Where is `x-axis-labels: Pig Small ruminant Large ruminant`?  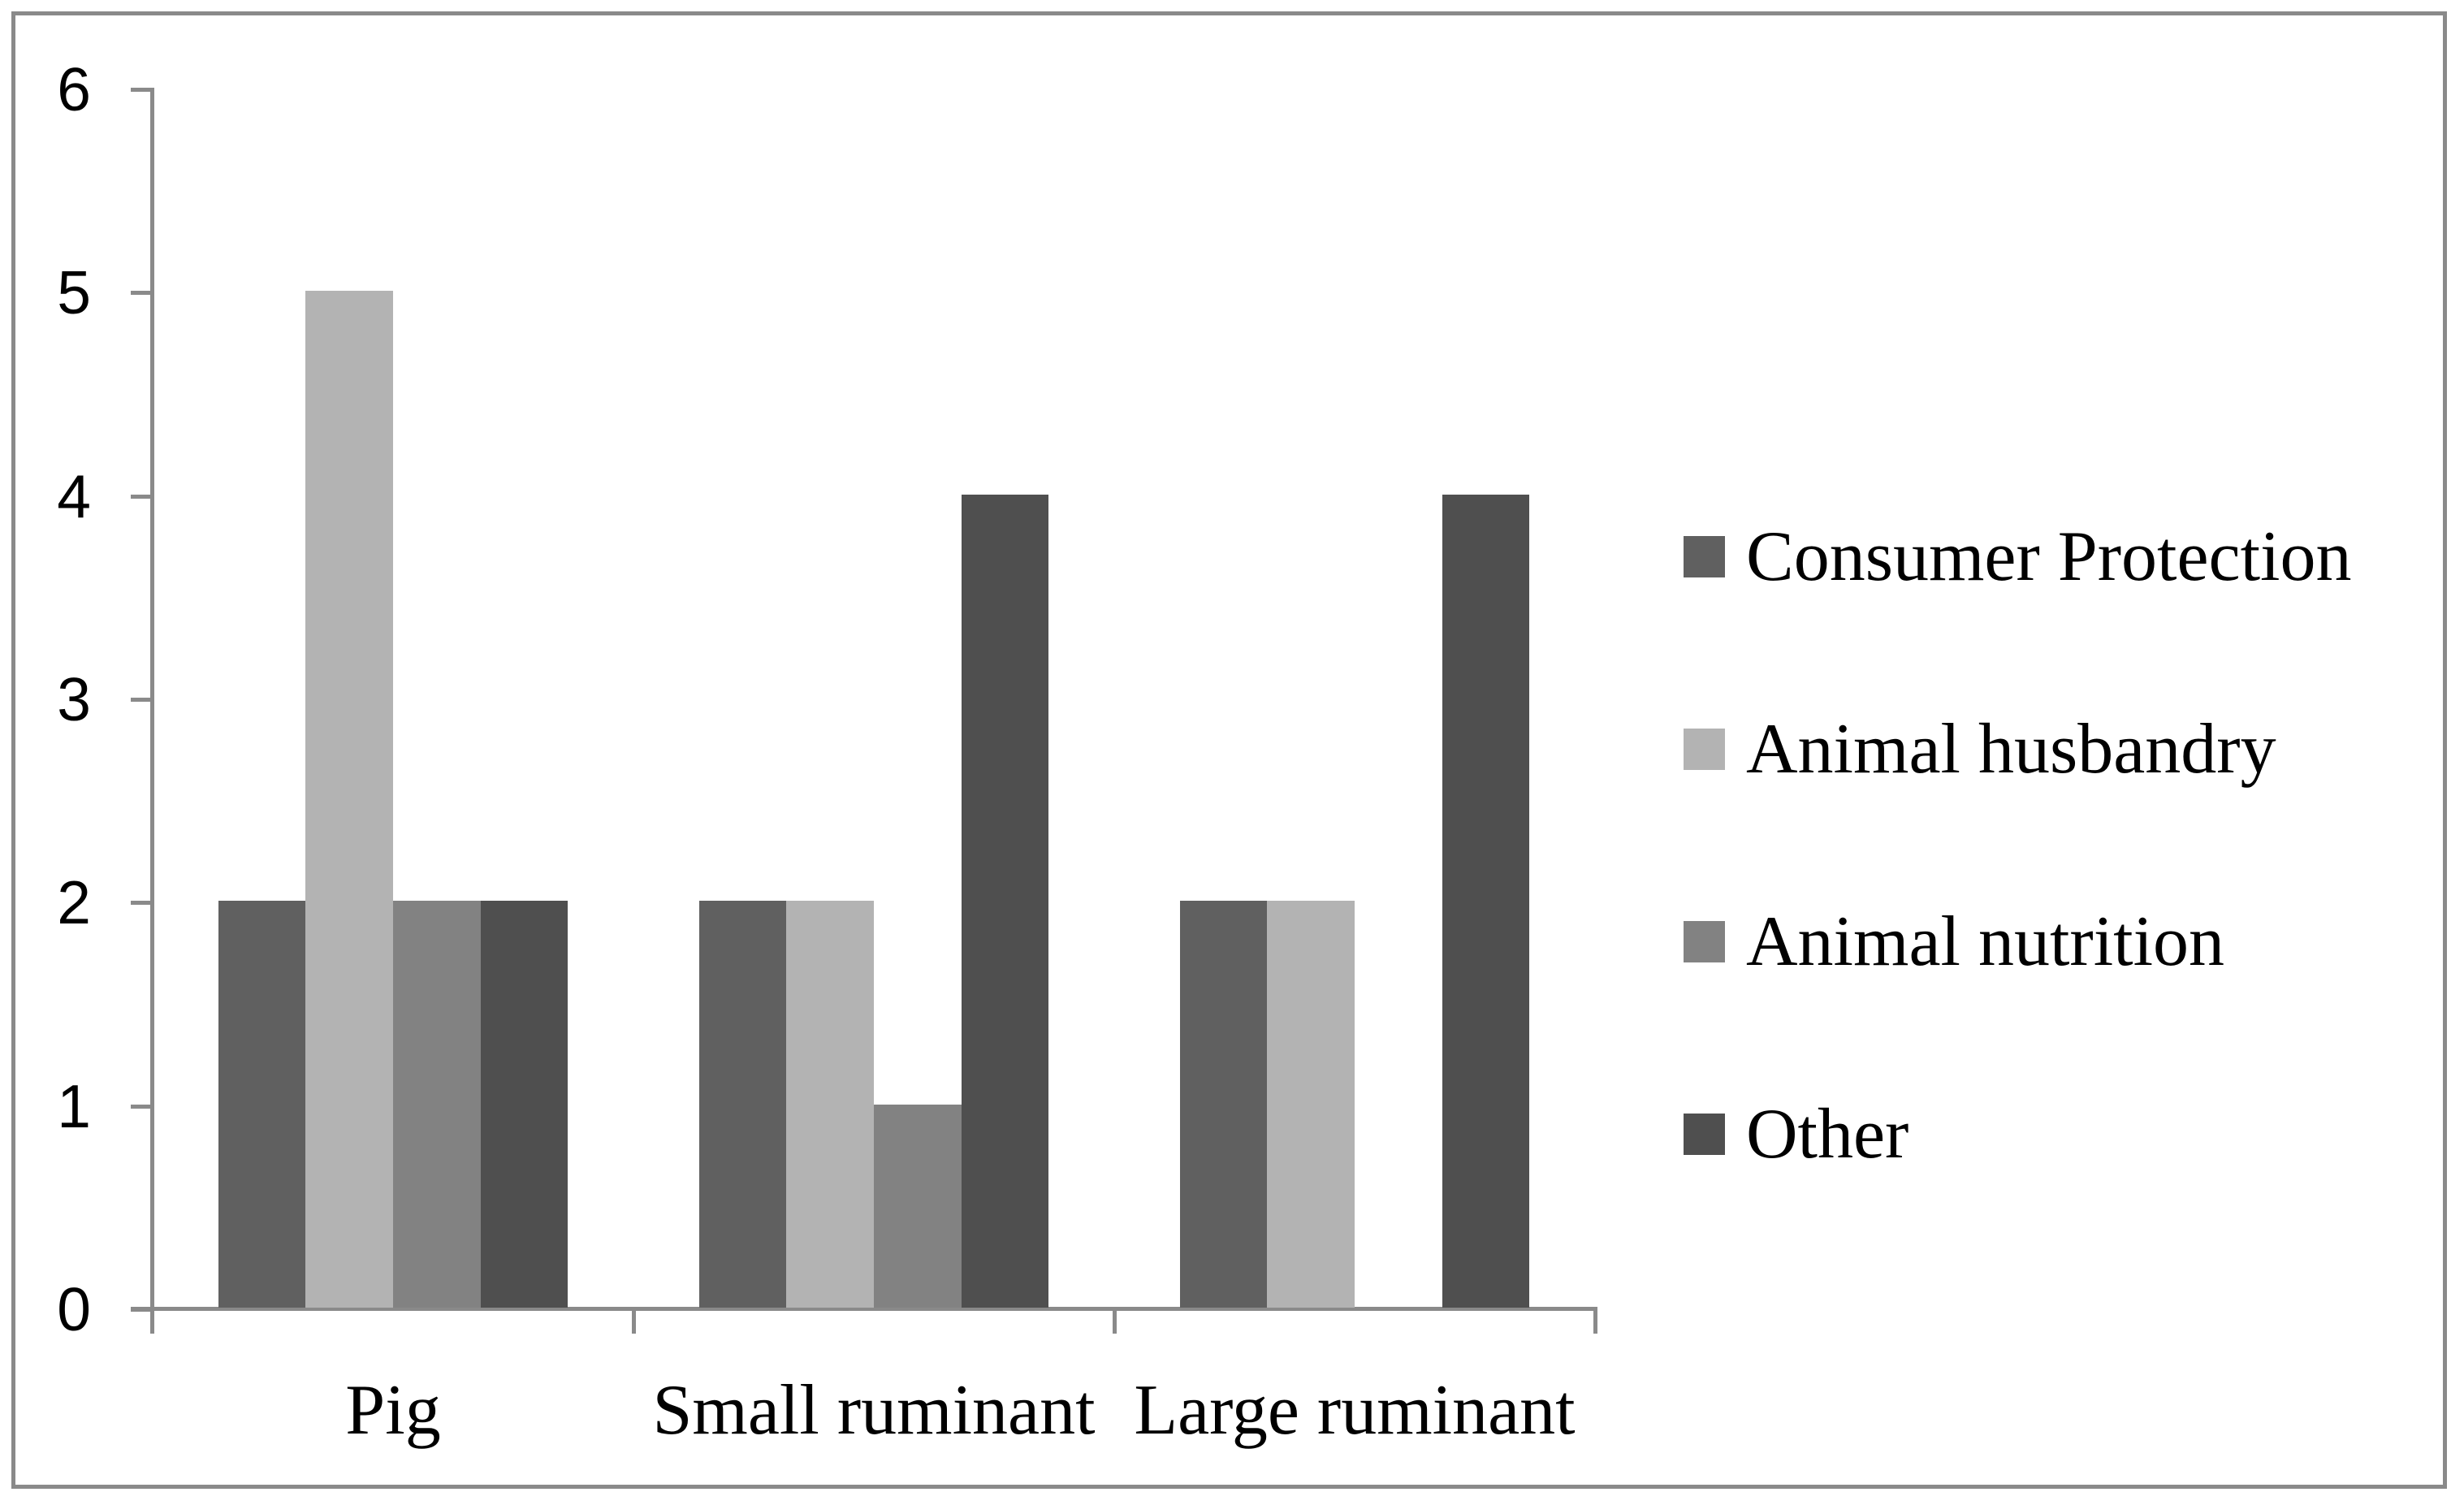 x-axis-labels: Pig Small ruminant Large ruminant is located at coordinates (874, 1419).